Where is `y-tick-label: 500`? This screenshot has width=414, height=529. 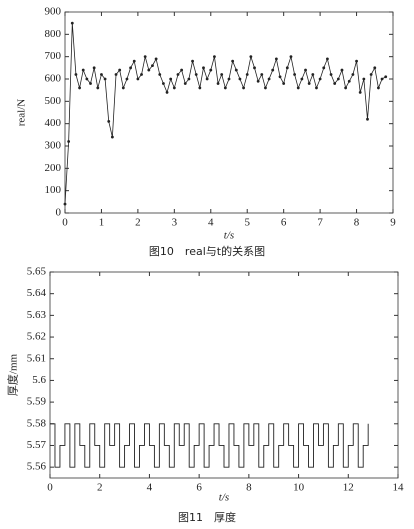
y-tick-label: 500 is located at coordinates (53, 101).